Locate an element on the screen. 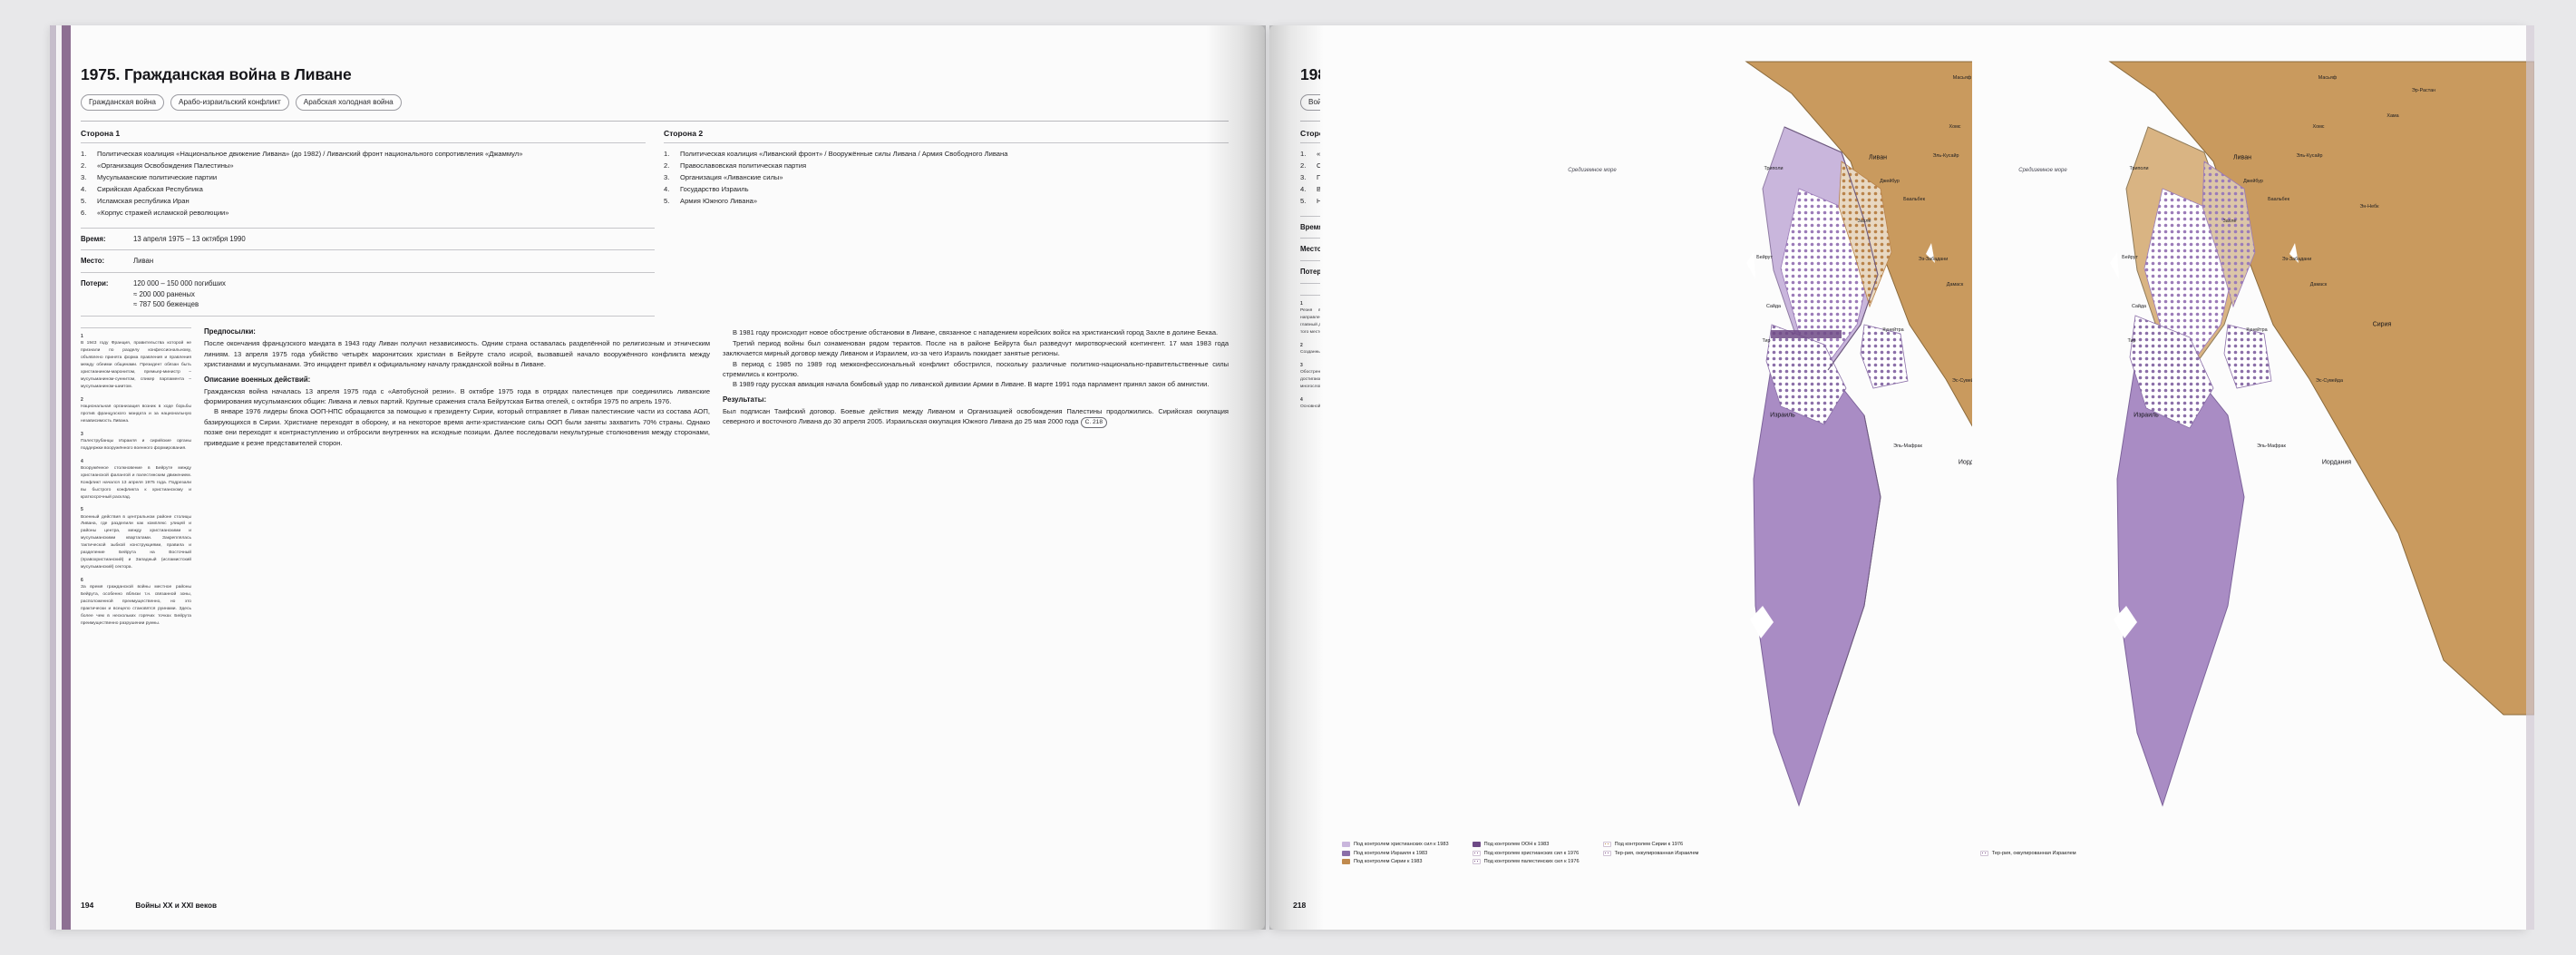  meta-value-line: ≈ 200 000 раненых is located at coordinates (164, 293).